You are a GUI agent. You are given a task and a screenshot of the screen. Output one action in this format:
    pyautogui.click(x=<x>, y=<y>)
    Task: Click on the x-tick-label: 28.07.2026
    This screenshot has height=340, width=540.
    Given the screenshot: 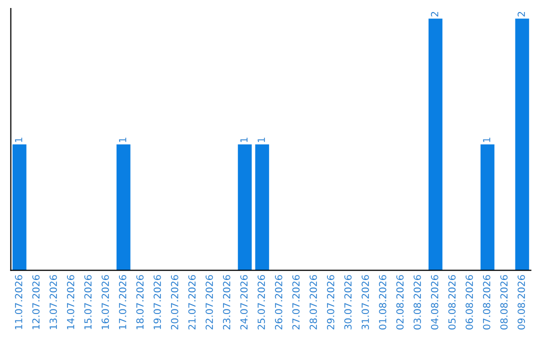 What is the action you would take?
    pyautogui.click(x=313, y=302)
    